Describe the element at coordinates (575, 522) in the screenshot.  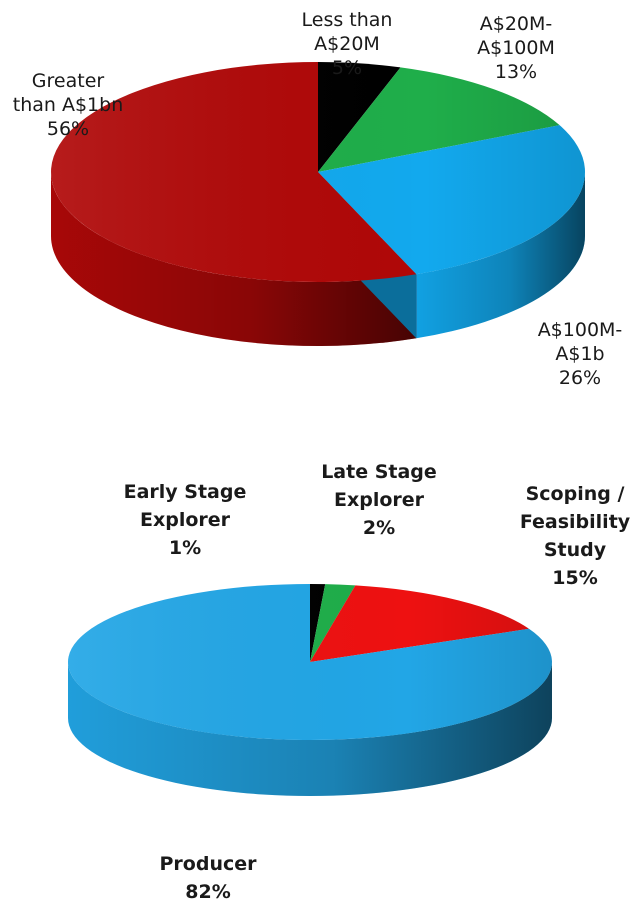
I see `slice-scoping-feasibility-study-label-line: Feasibility` at that location.